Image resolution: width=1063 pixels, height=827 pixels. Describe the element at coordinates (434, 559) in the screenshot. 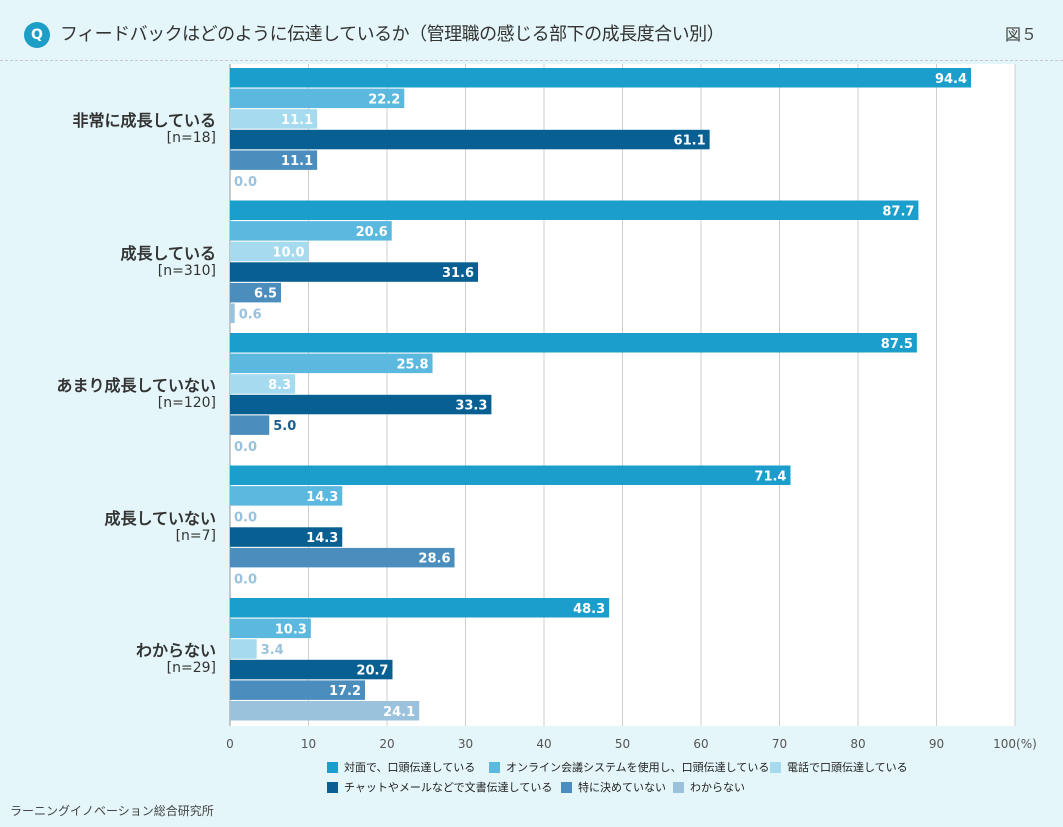

I see `data-label: 28.6` at that location.